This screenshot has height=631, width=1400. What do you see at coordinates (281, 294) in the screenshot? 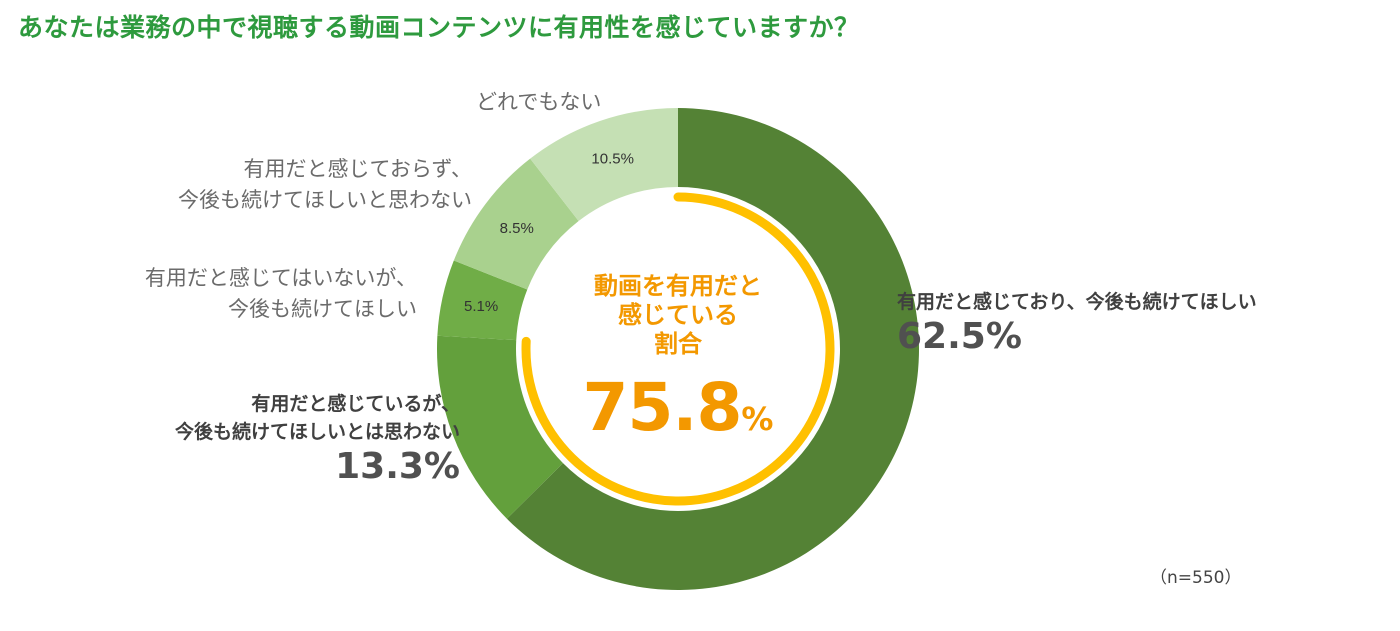
I see `slice-label-not-useful-continue: 有用だと感じてはいないが、 今後も続けてほしい` at bounding box center [281, 294].